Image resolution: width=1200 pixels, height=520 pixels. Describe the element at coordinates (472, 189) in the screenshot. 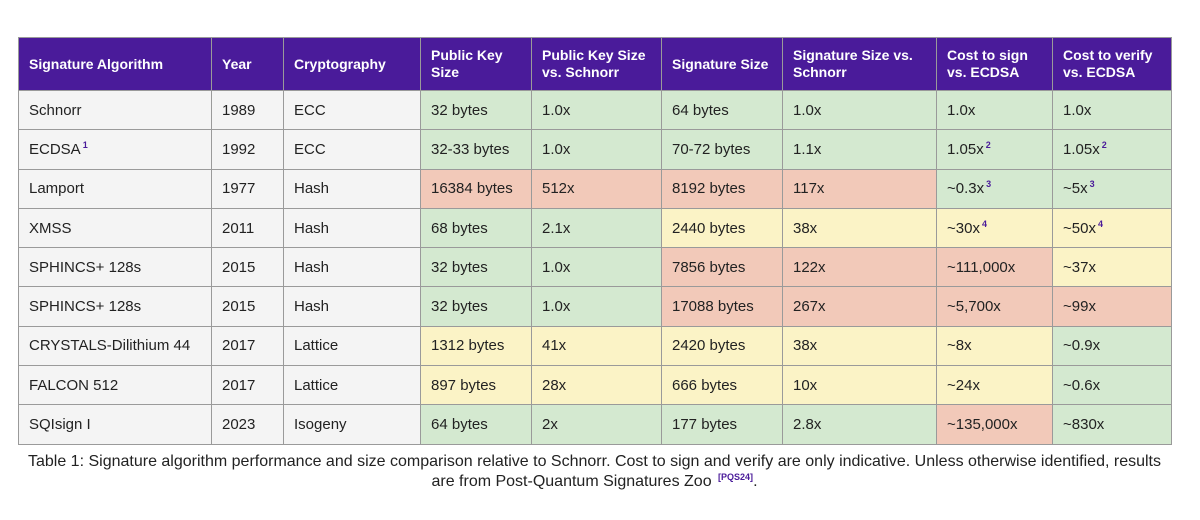

I see `cell-value: 16384 bytes` at that location.